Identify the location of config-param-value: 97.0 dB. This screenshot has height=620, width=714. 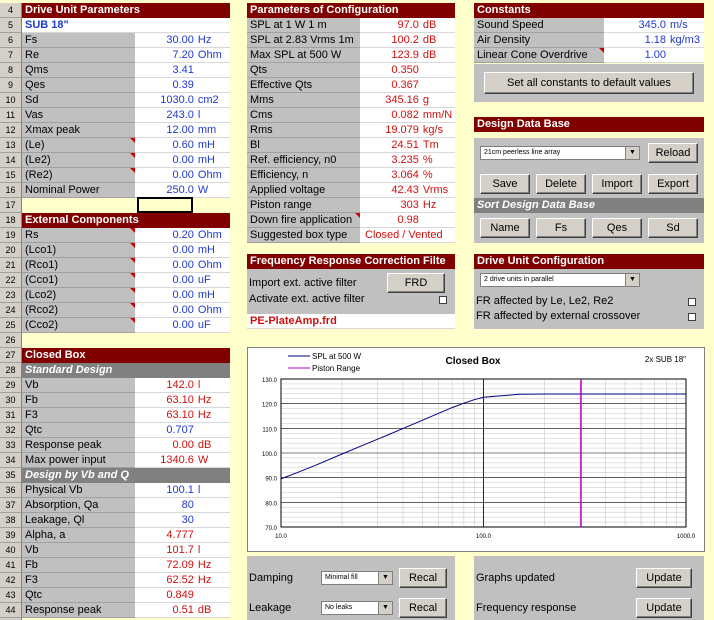
(407, 25).